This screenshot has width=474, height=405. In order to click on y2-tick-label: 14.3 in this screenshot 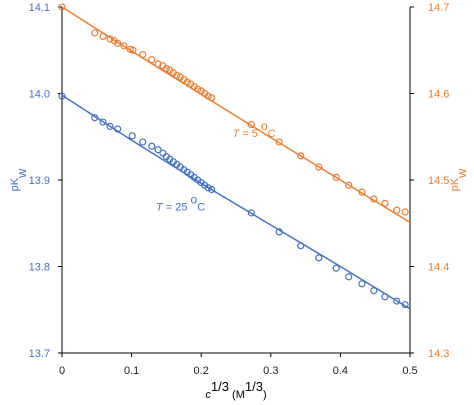, I will do `click(438, 354)`.